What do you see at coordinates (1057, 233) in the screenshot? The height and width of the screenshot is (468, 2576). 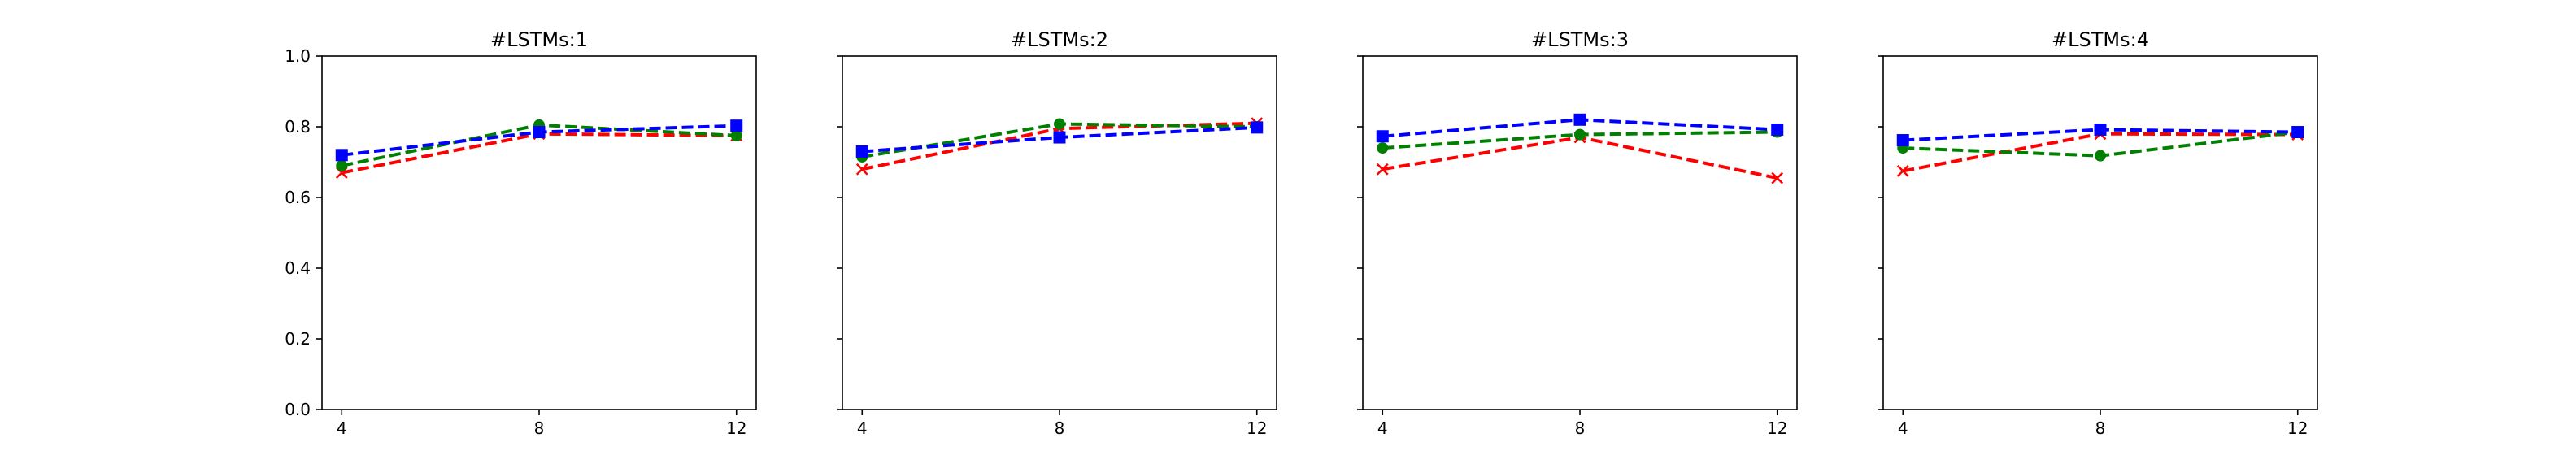 I see `subplot-2: #LSTMs:2 4 8 12` at bounding box center [1057, 233].